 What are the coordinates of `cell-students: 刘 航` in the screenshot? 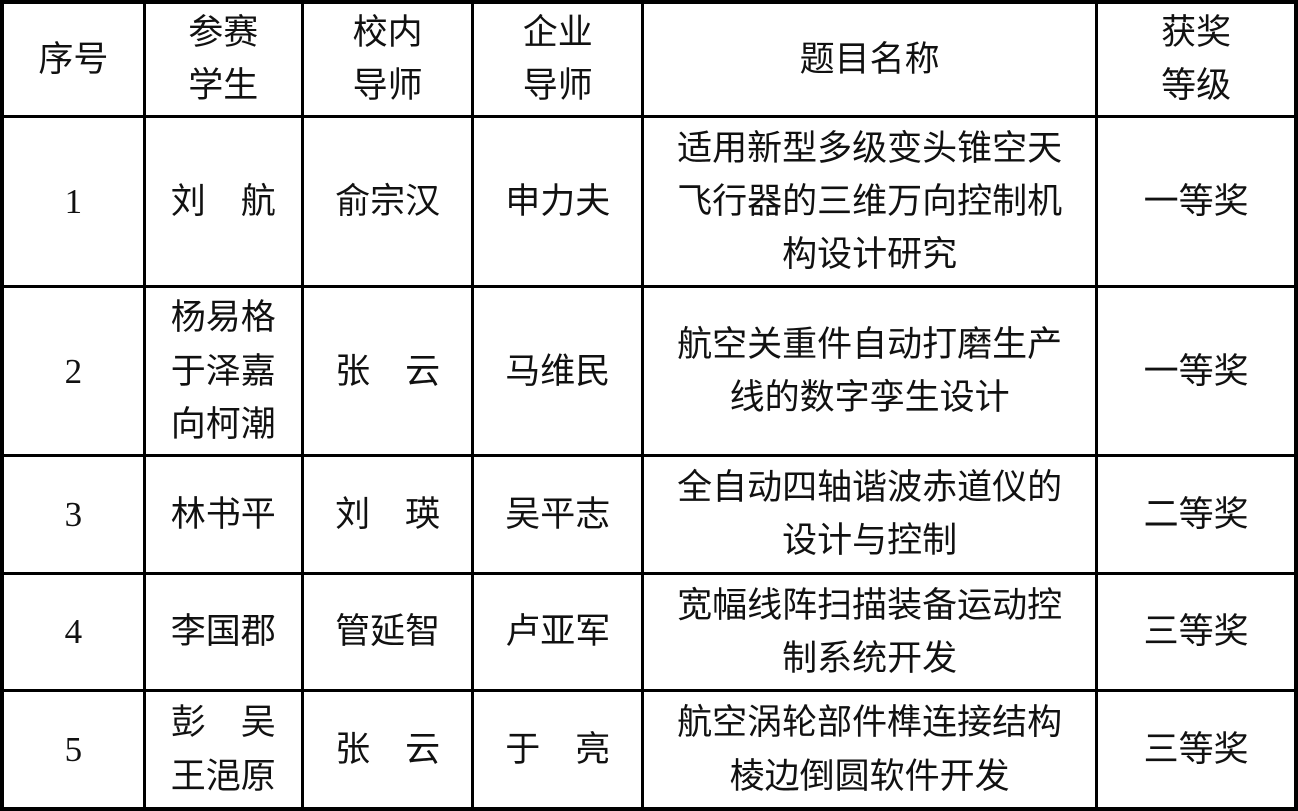 It's located at (223, 201).